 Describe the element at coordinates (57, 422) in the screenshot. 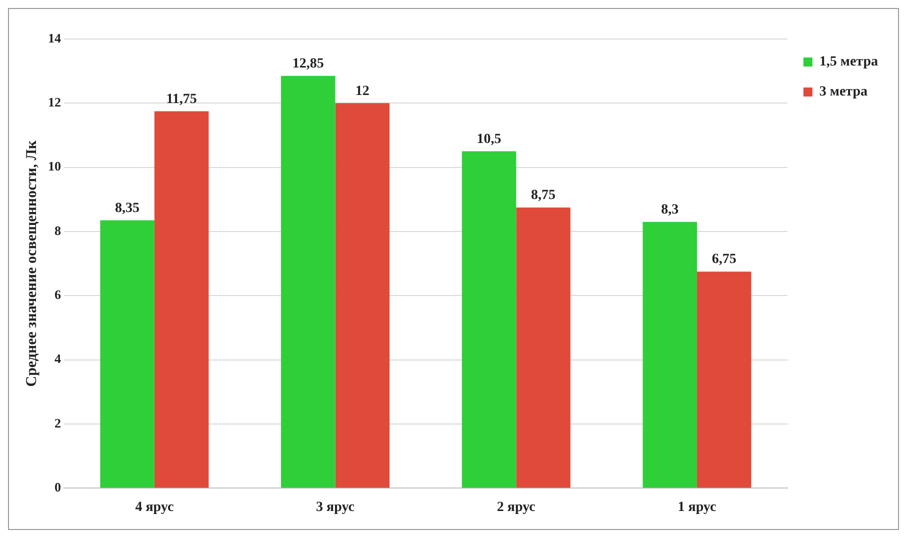

I see `y-tick-label: 2` at that location.